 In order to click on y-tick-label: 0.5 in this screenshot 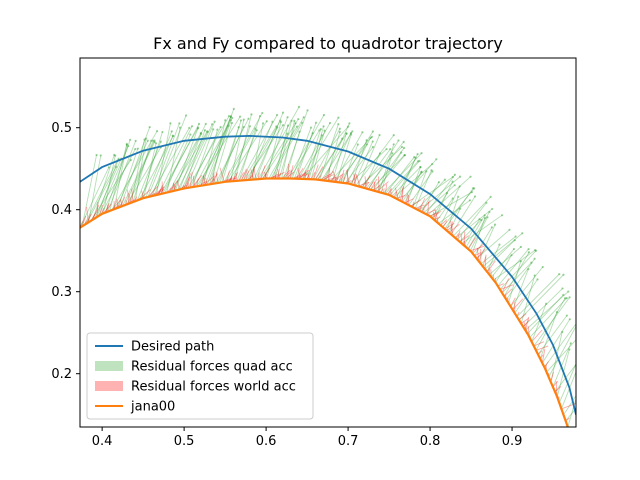, I will do `click(61, 128)`.